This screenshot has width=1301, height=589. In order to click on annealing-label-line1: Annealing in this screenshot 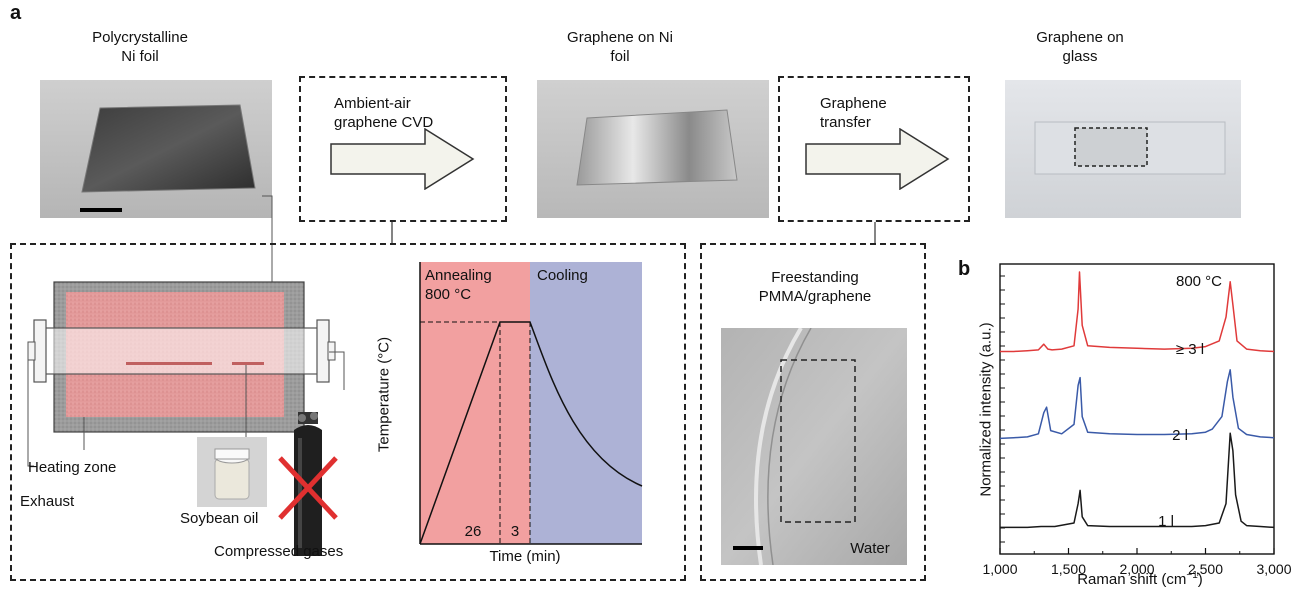, I will do `click(458, 275)`.